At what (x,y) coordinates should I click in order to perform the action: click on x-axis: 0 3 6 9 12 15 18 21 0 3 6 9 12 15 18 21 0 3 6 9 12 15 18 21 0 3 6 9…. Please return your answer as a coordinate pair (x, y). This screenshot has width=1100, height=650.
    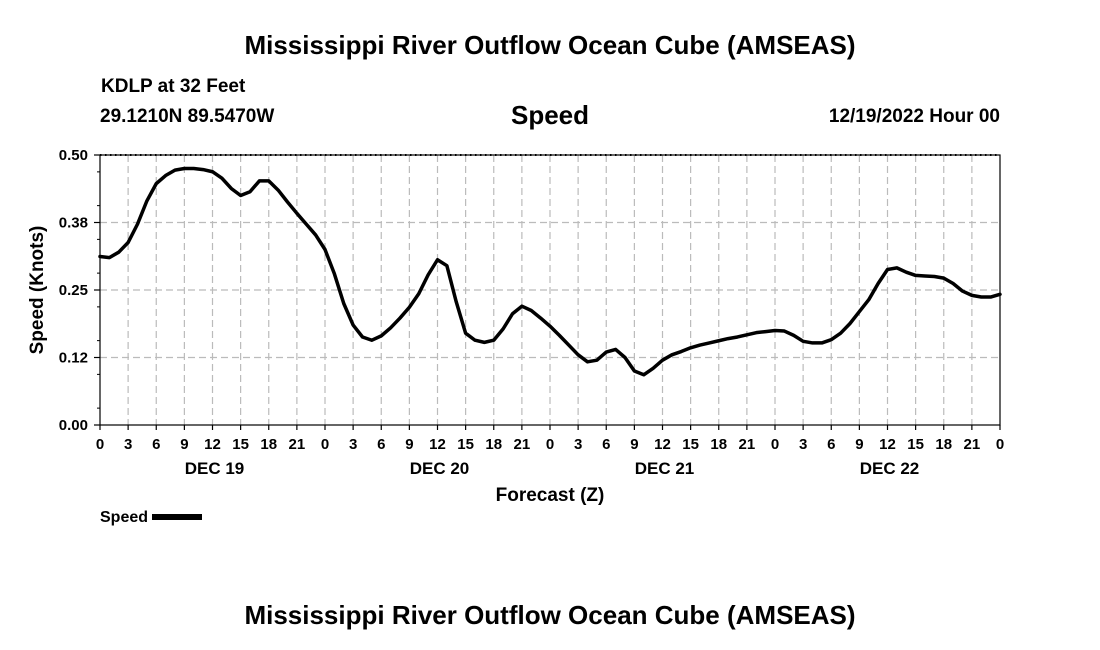
    Looking at the image, I should click on (550, 451).